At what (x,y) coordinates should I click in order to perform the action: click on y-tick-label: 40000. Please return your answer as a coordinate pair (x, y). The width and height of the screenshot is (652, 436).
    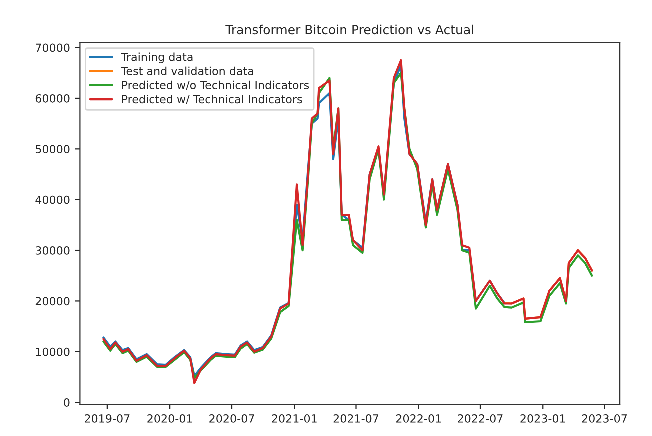
    Looking at the image, I should click on (53, 200).